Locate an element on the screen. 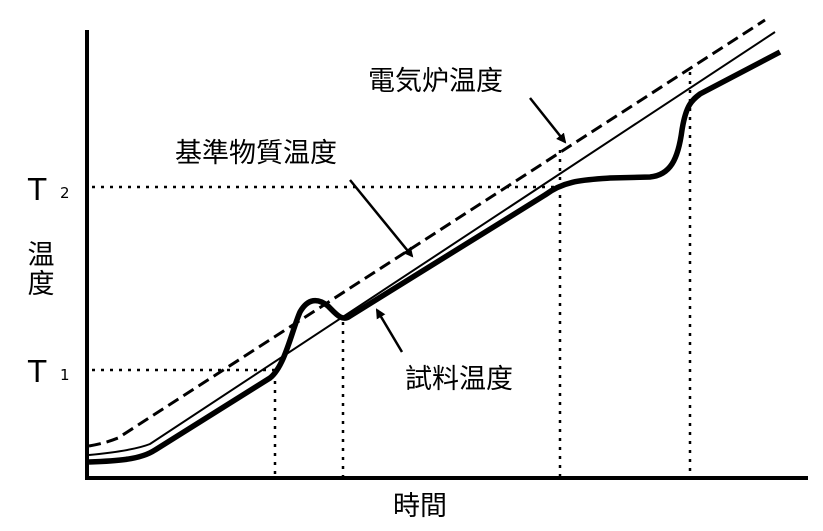 The image size is (823, 531). sample-label: 試料温度 is located at coordinates (459, 379).